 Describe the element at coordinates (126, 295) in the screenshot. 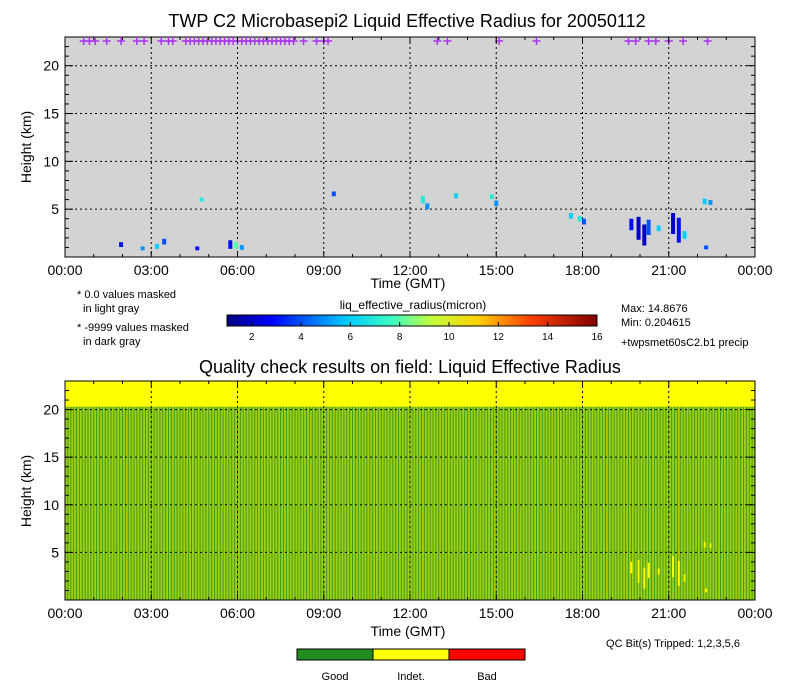

I see `note-zero-masked: * 0.0 values masked` at that location.